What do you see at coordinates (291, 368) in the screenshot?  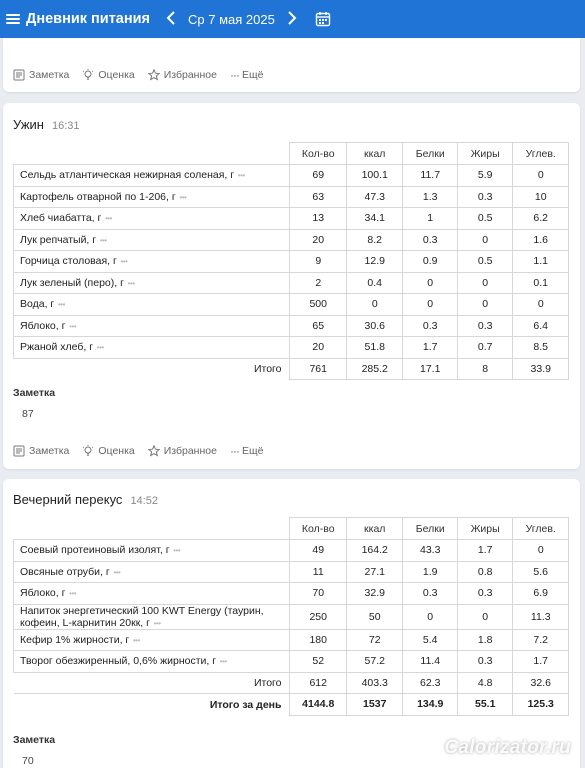 I see `total-row: Итого 761 285.2 17.1 8 33.9` at bounding box center [291, 368].